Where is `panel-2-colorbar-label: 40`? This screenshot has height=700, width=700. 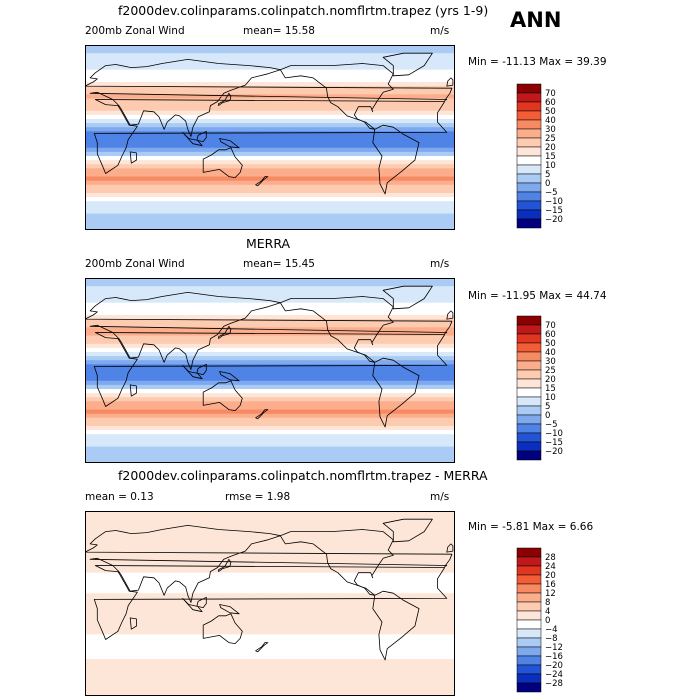
panel-2-colorbar-label: 40 is located at coordinates (550, 353).